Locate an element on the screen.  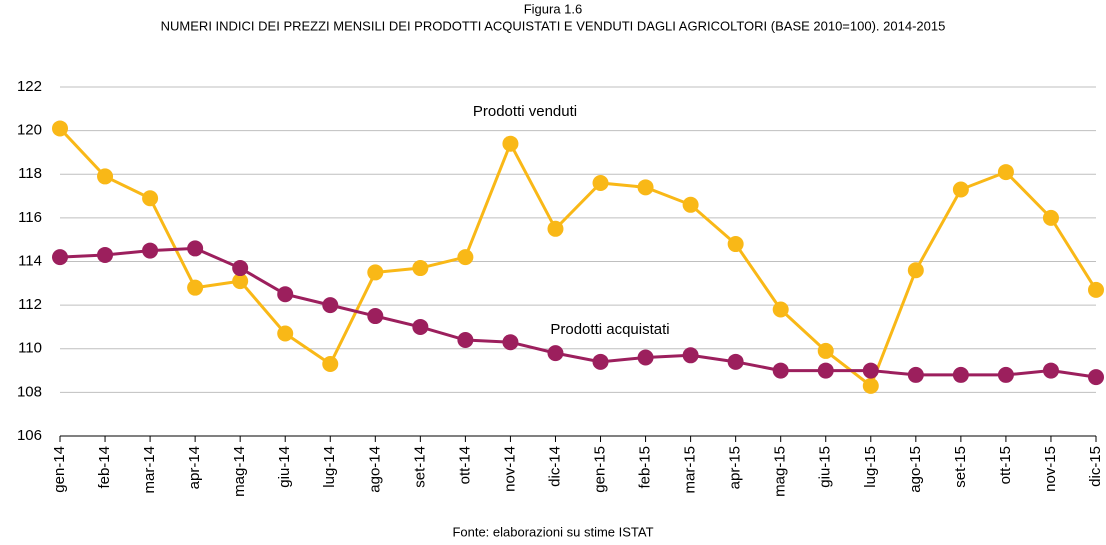
series-label: Prodotti venduti is located at coordinates (525, 111).